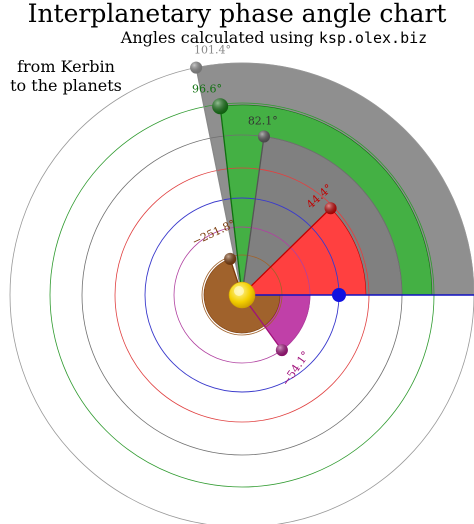 This screenshot has width=474, height=524. I want to click on angle-label-eeloo: 101.4°, so click(212, 50).